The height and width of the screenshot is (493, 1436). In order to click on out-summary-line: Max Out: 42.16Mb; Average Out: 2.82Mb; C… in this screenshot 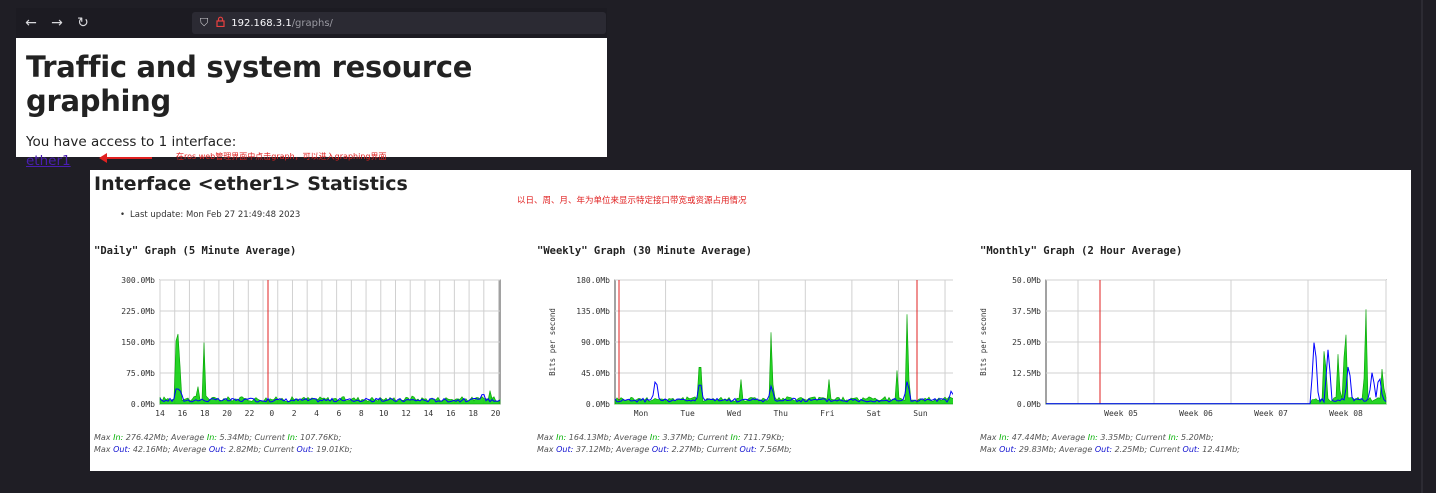, I will do `click(223, 449)`.